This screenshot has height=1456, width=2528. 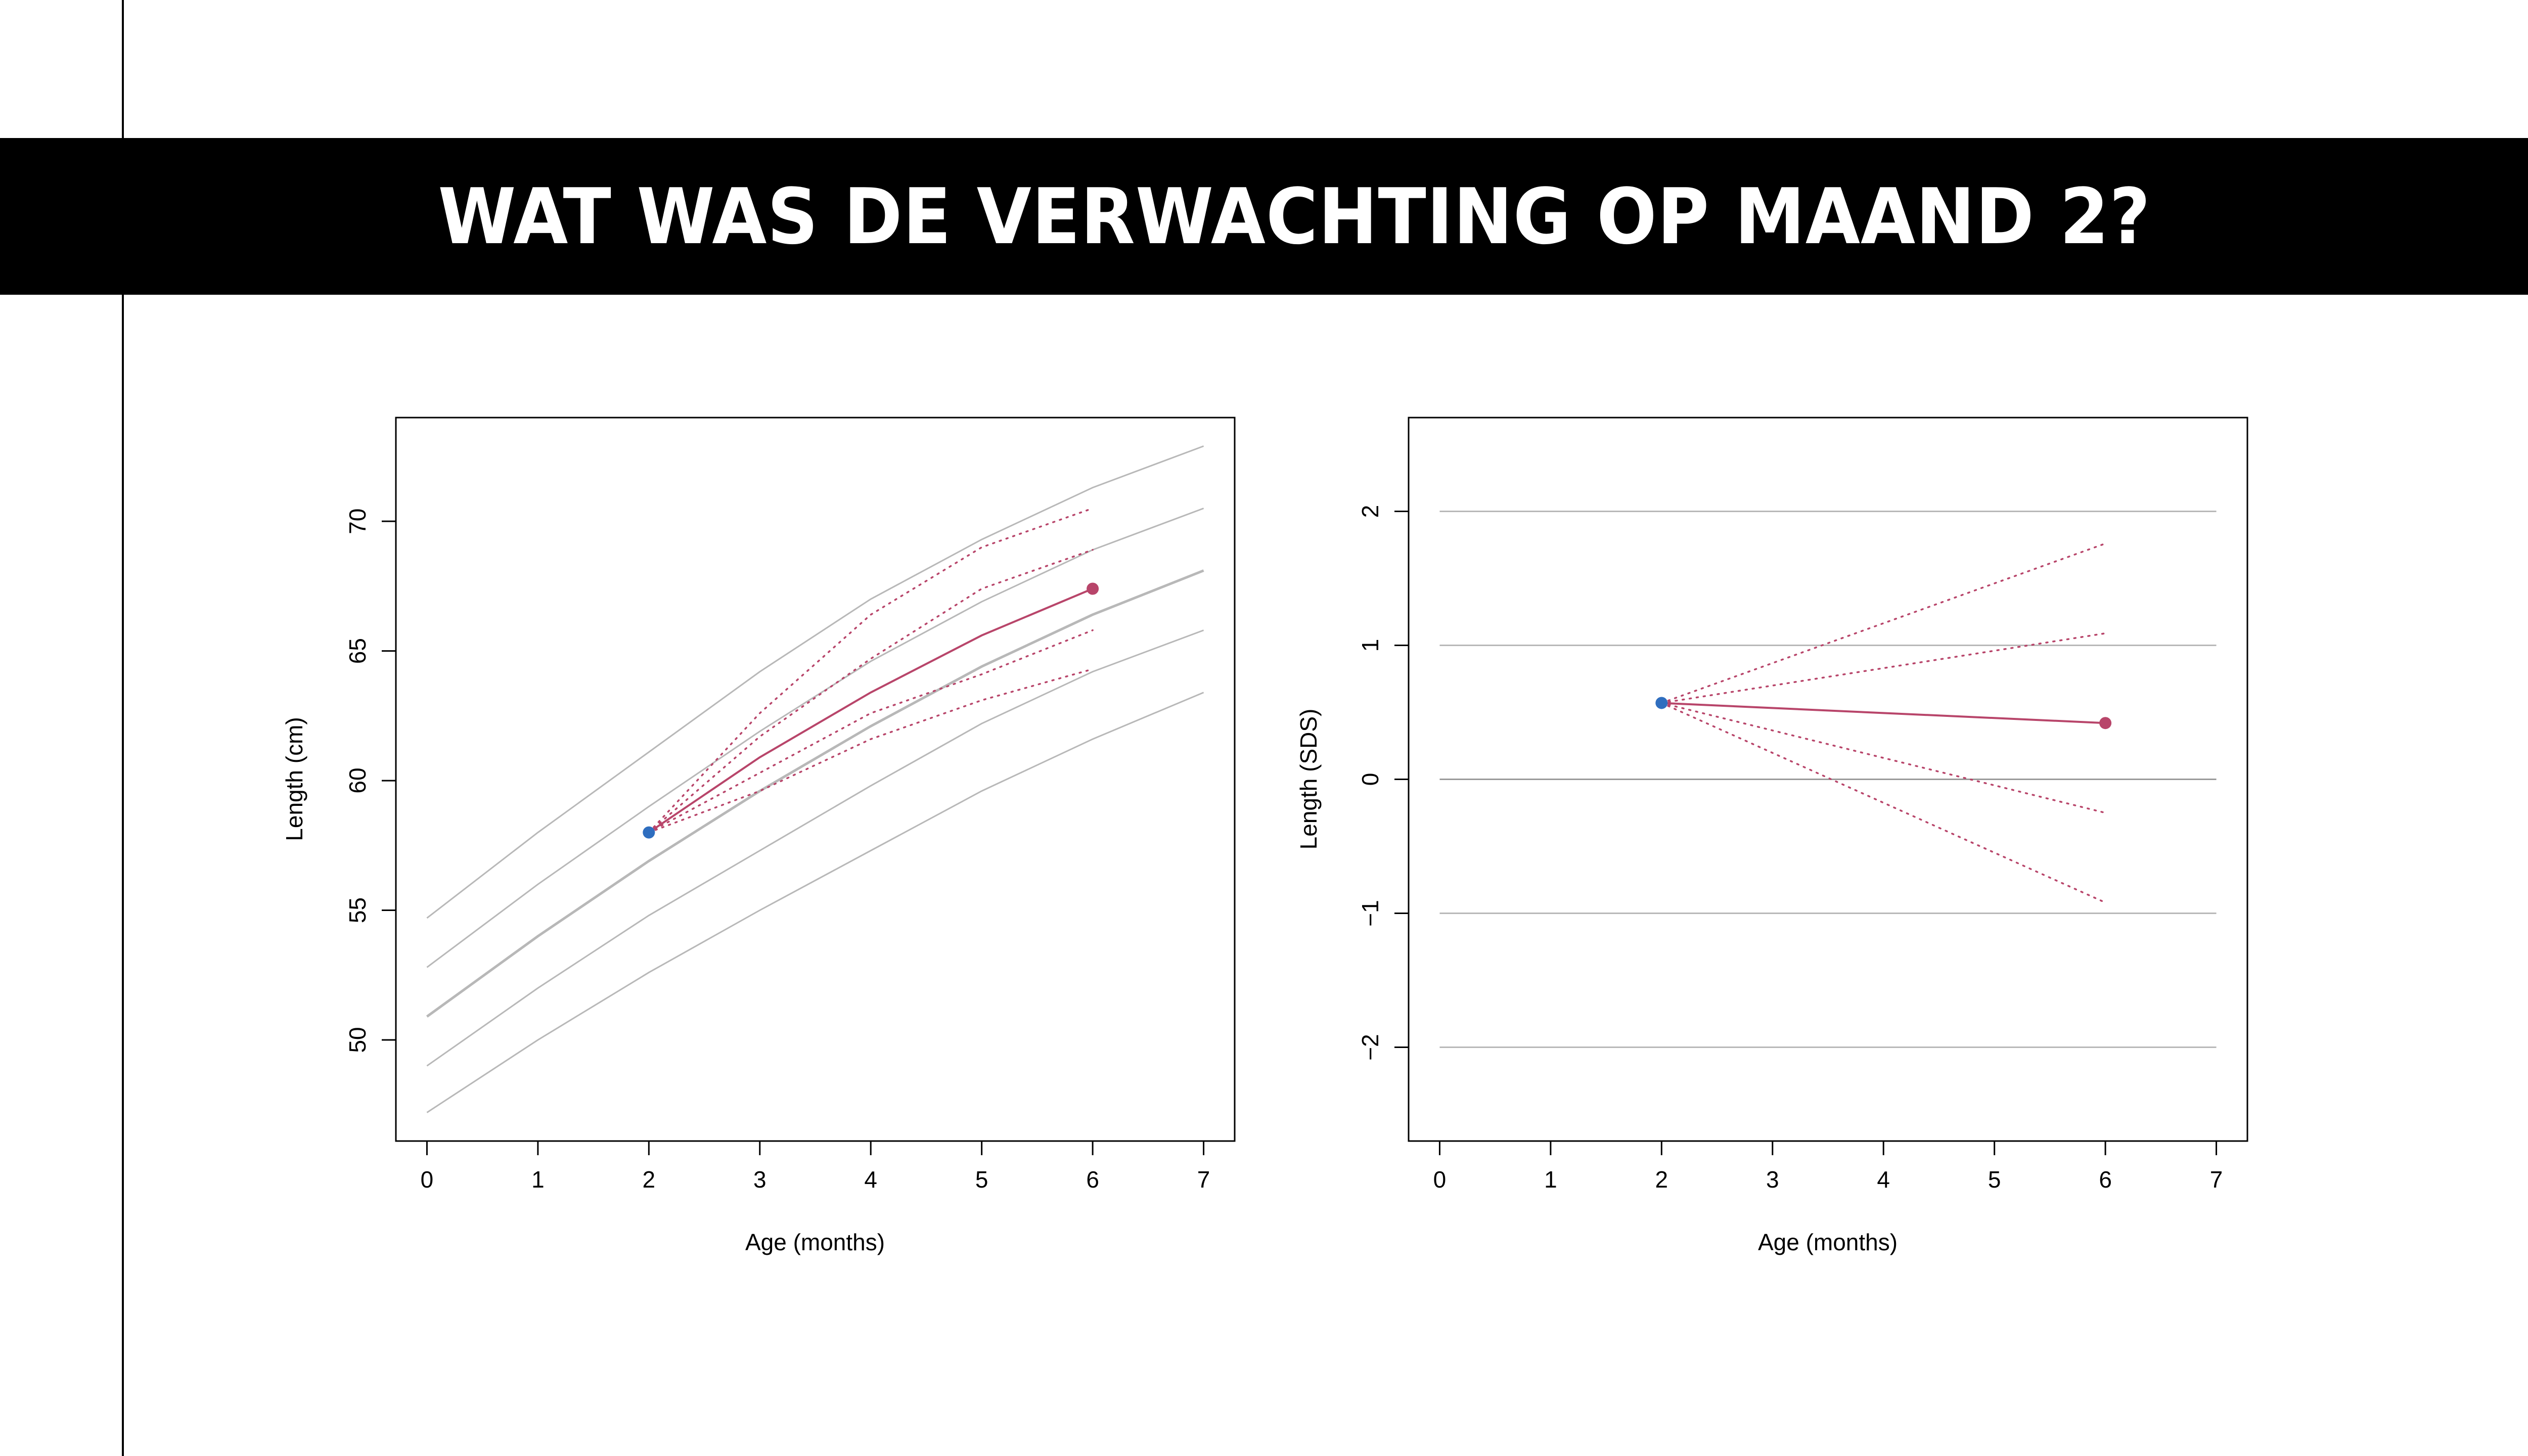 I want to click on y-axis: −2 −1 0 1 2, so click(x=1384, y=783).